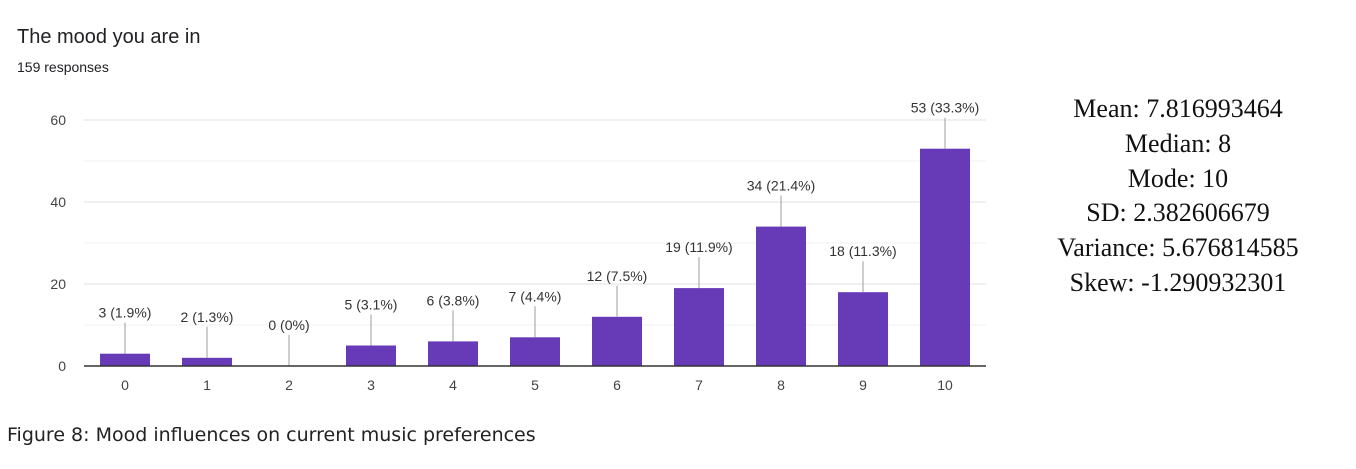  I want to click on data-label: 7 (4.4%), so click(535, 296).